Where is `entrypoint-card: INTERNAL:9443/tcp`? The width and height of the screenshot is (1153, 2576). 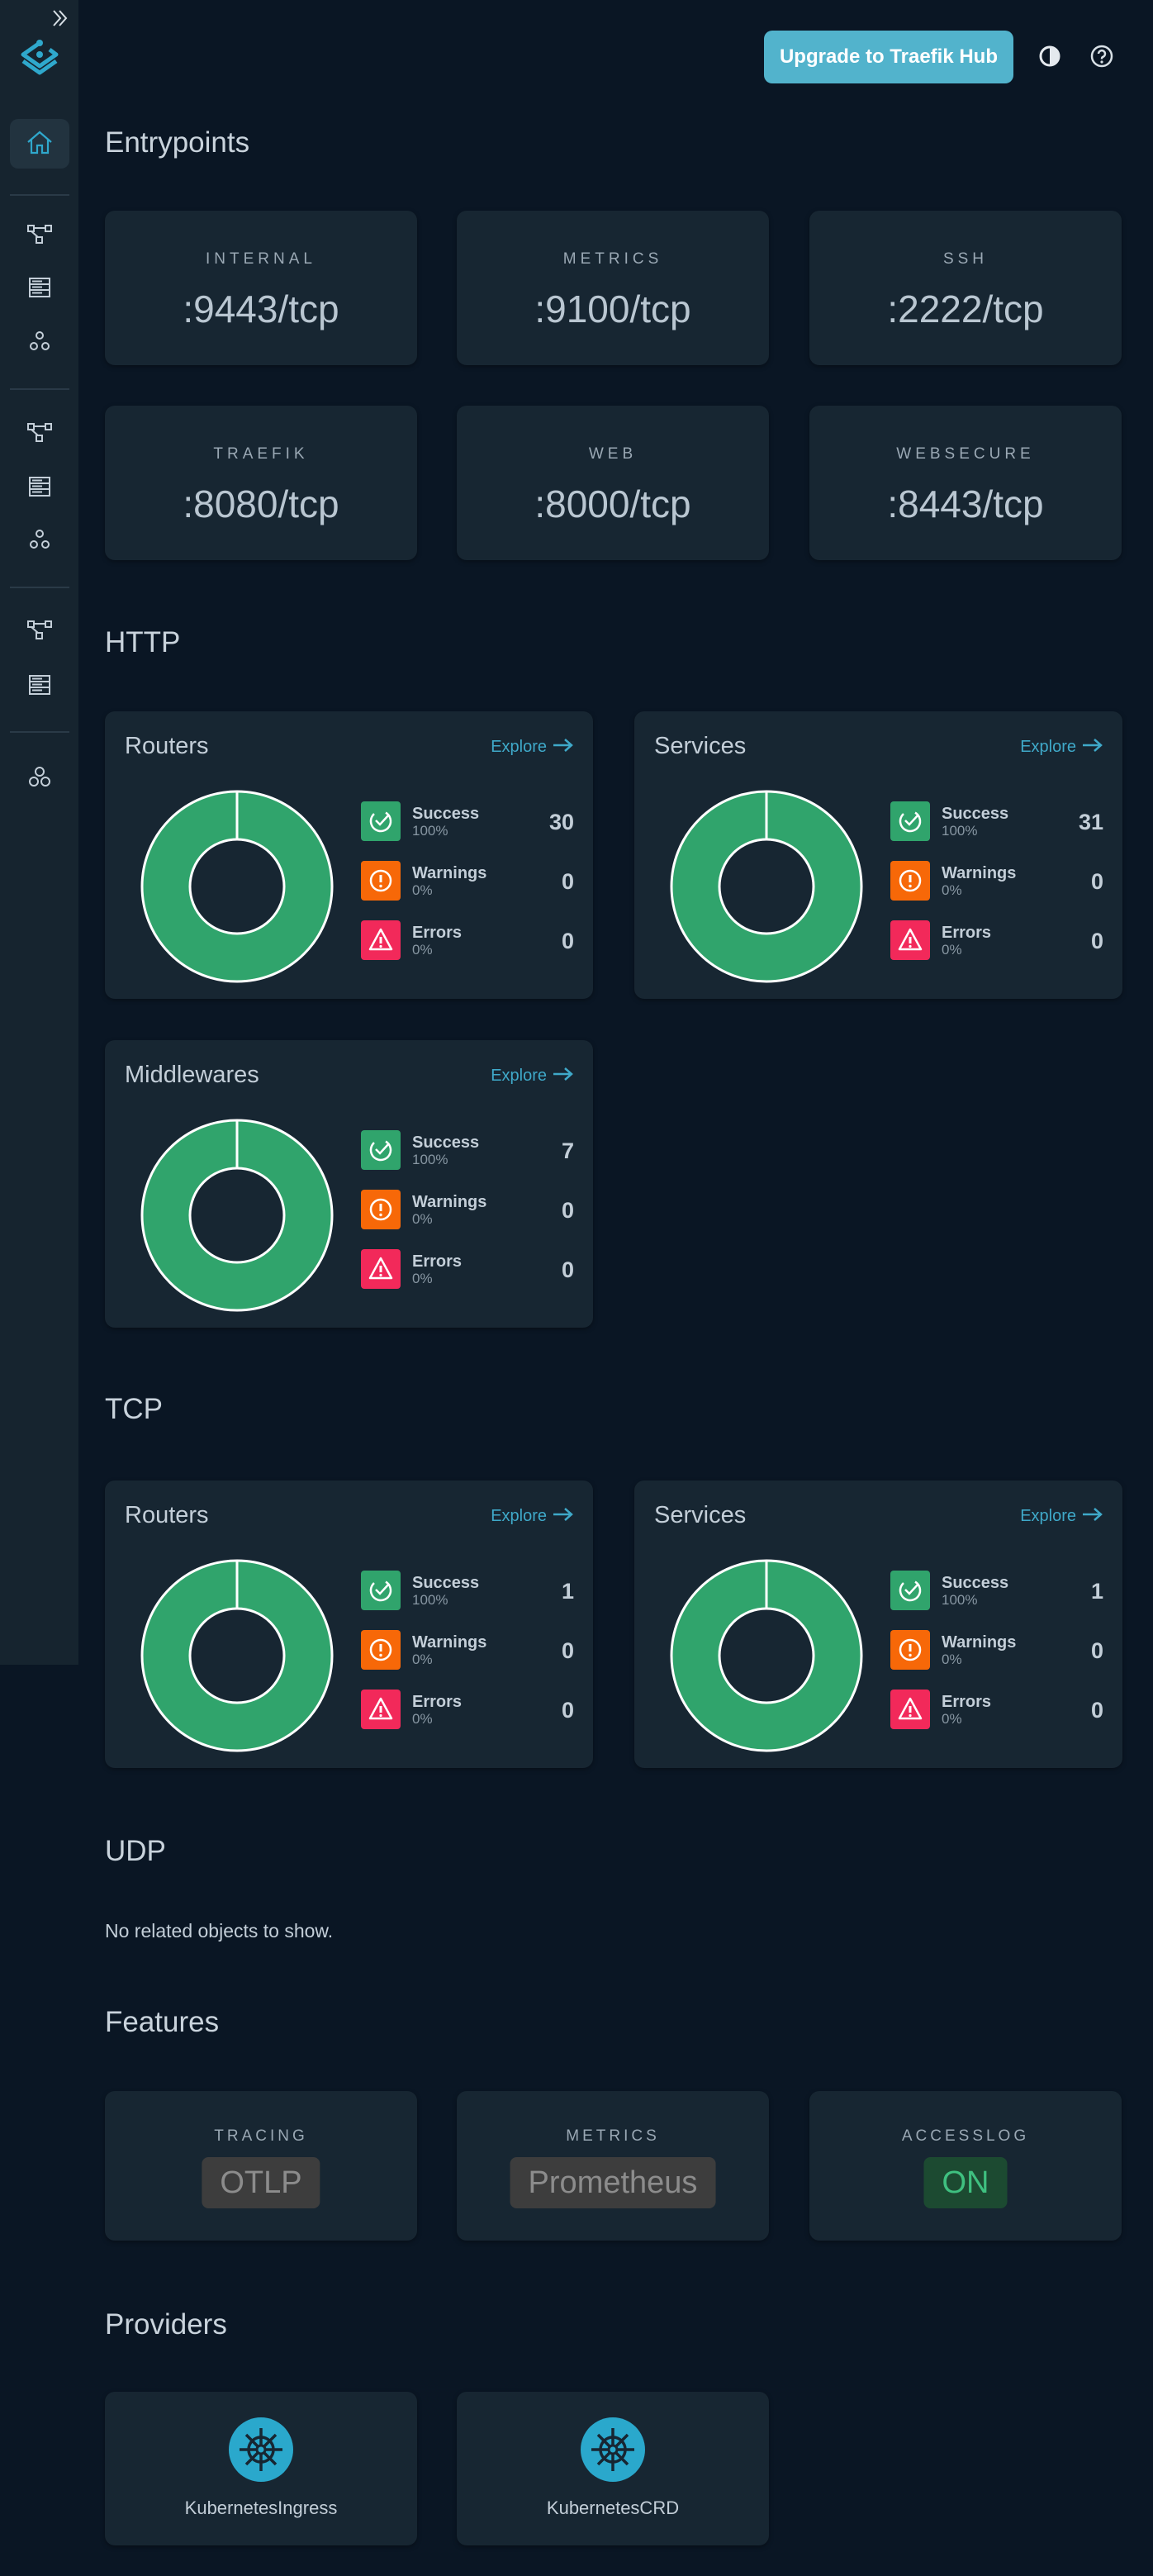 entrypoint-card: INTERNAL:9443/tcp is located at coordinates (261, 288).